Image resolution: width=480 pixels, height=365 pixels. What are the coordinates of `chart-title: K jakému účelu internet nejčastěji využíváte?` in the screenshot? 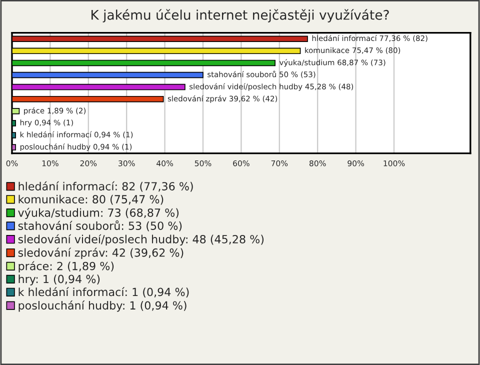 It's located at (240, 15).